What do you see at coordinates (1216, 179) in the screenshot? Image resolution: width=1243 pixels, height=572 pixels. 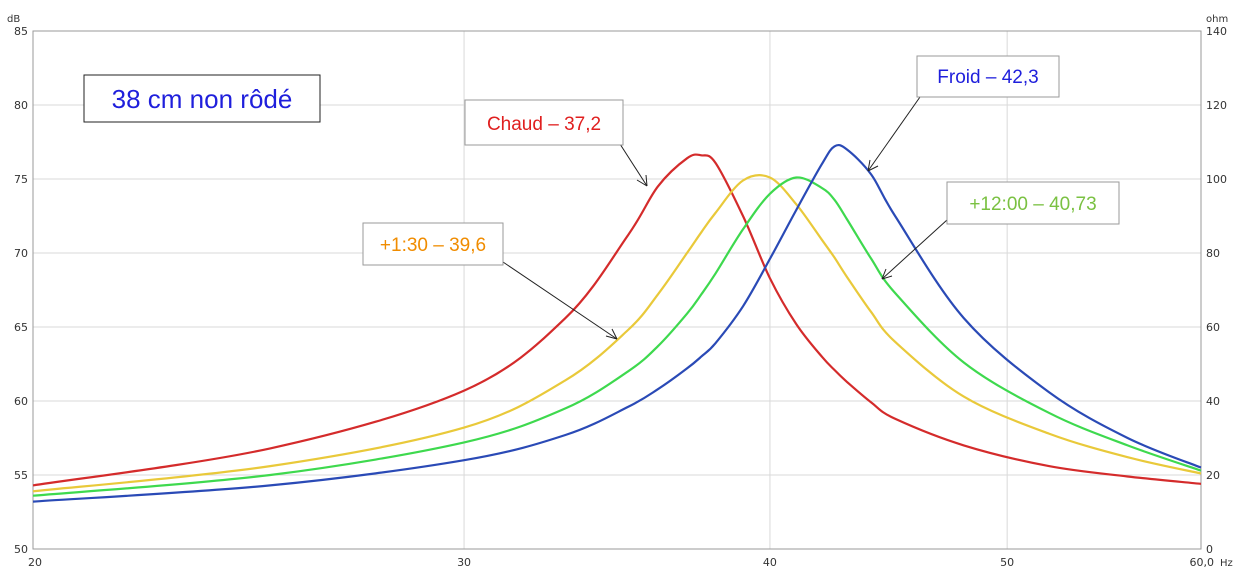 I see `right-tick-label: 100` at bounding box center [1216, 179].